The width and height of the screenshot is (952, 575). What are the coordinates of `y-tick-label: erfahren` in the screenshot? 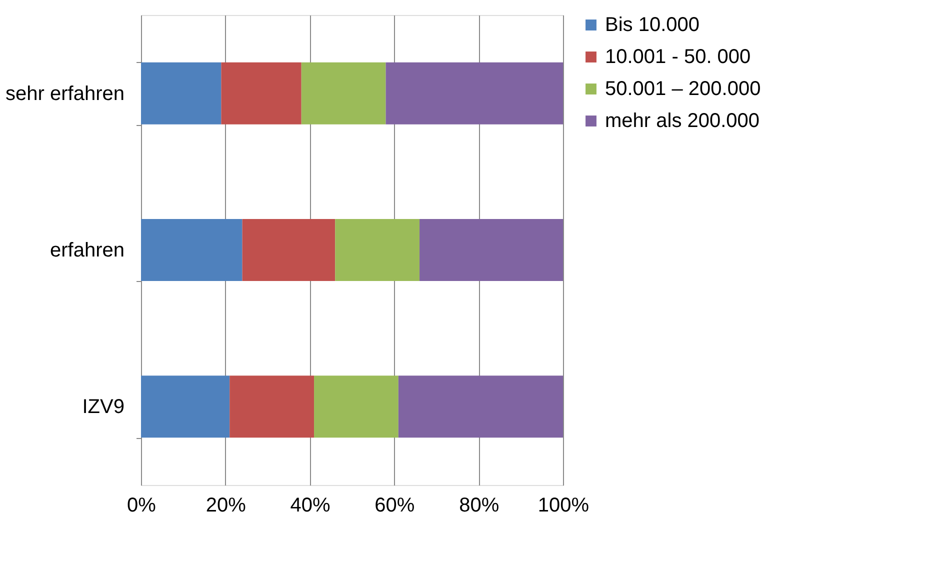 It's located at (87, 251).